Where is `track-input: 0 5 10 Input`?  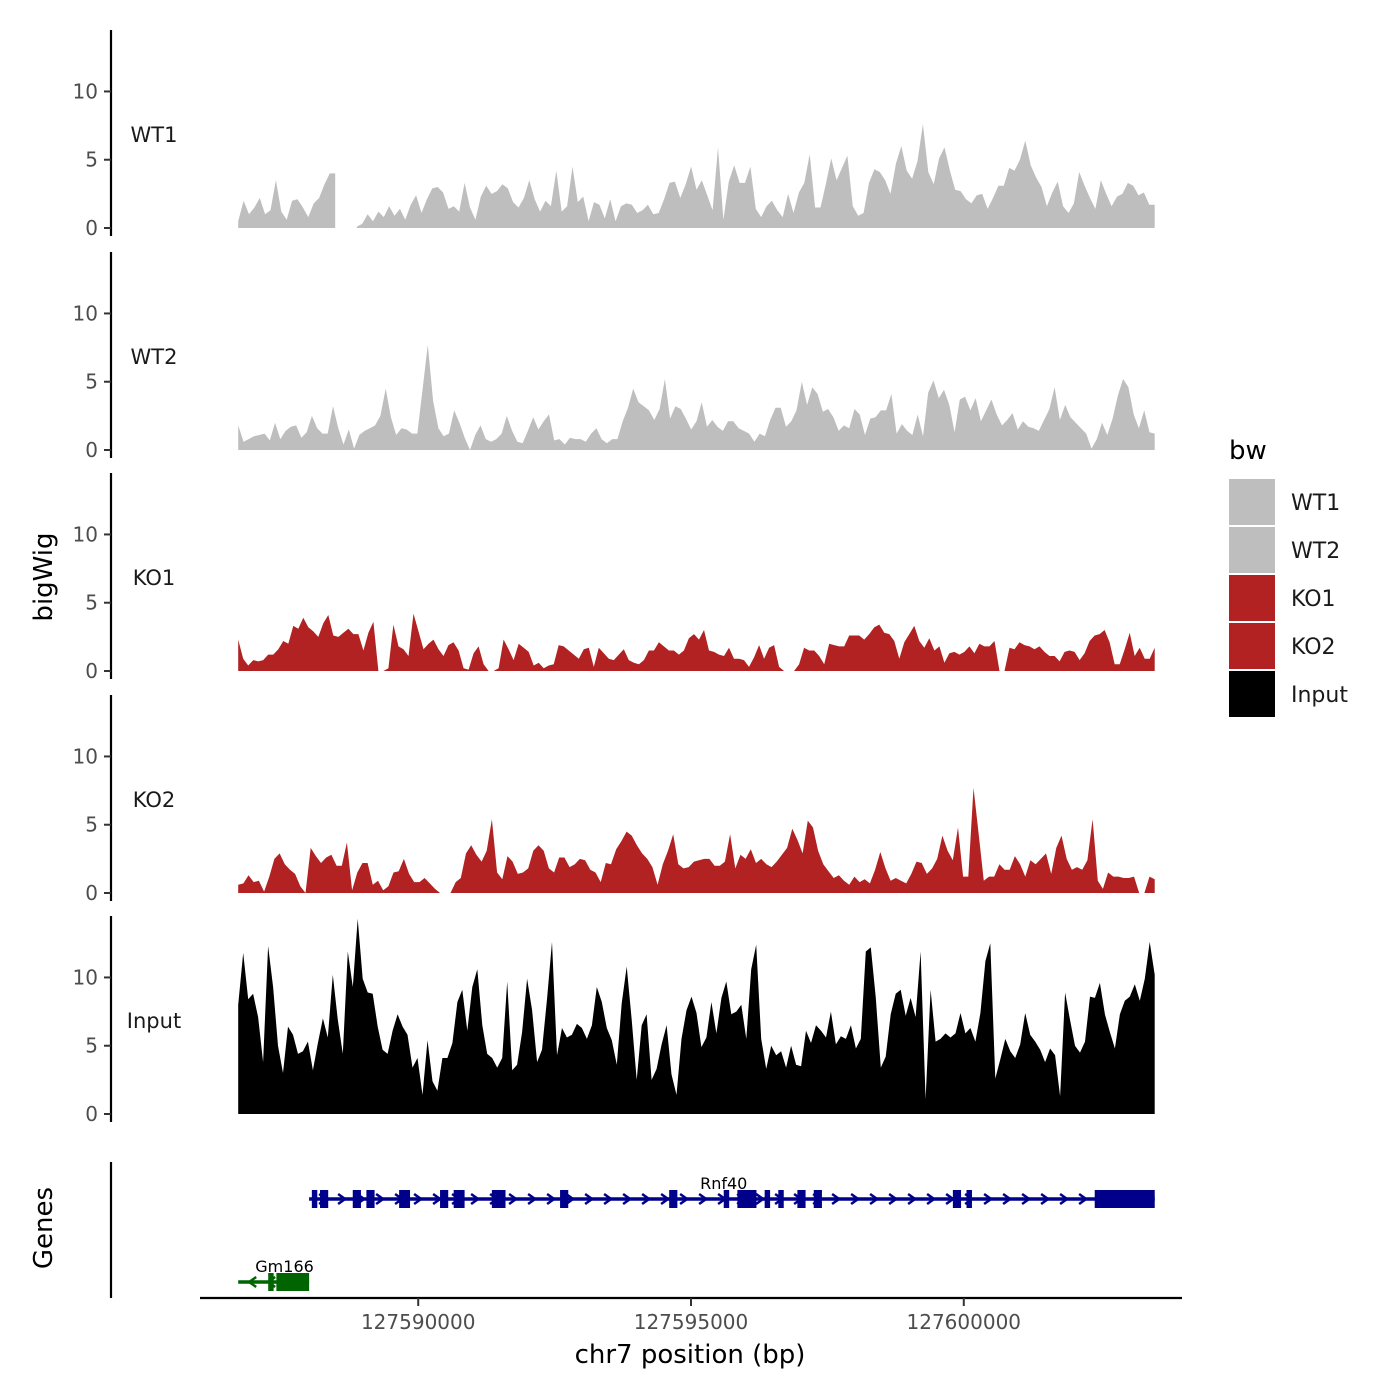
track-input: 0 5 10 Input is located at coordinates (614, 1021).